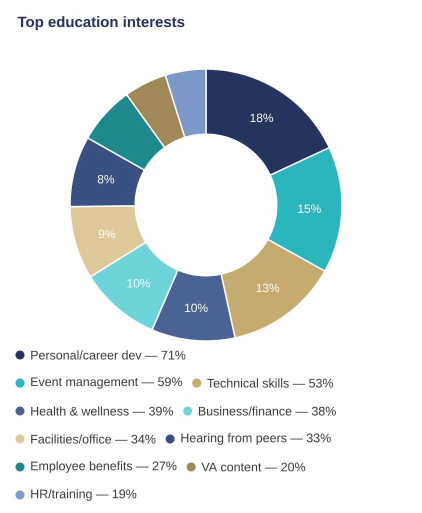  I want to click on legend-label: Event management — 59%, so click(106, 383).